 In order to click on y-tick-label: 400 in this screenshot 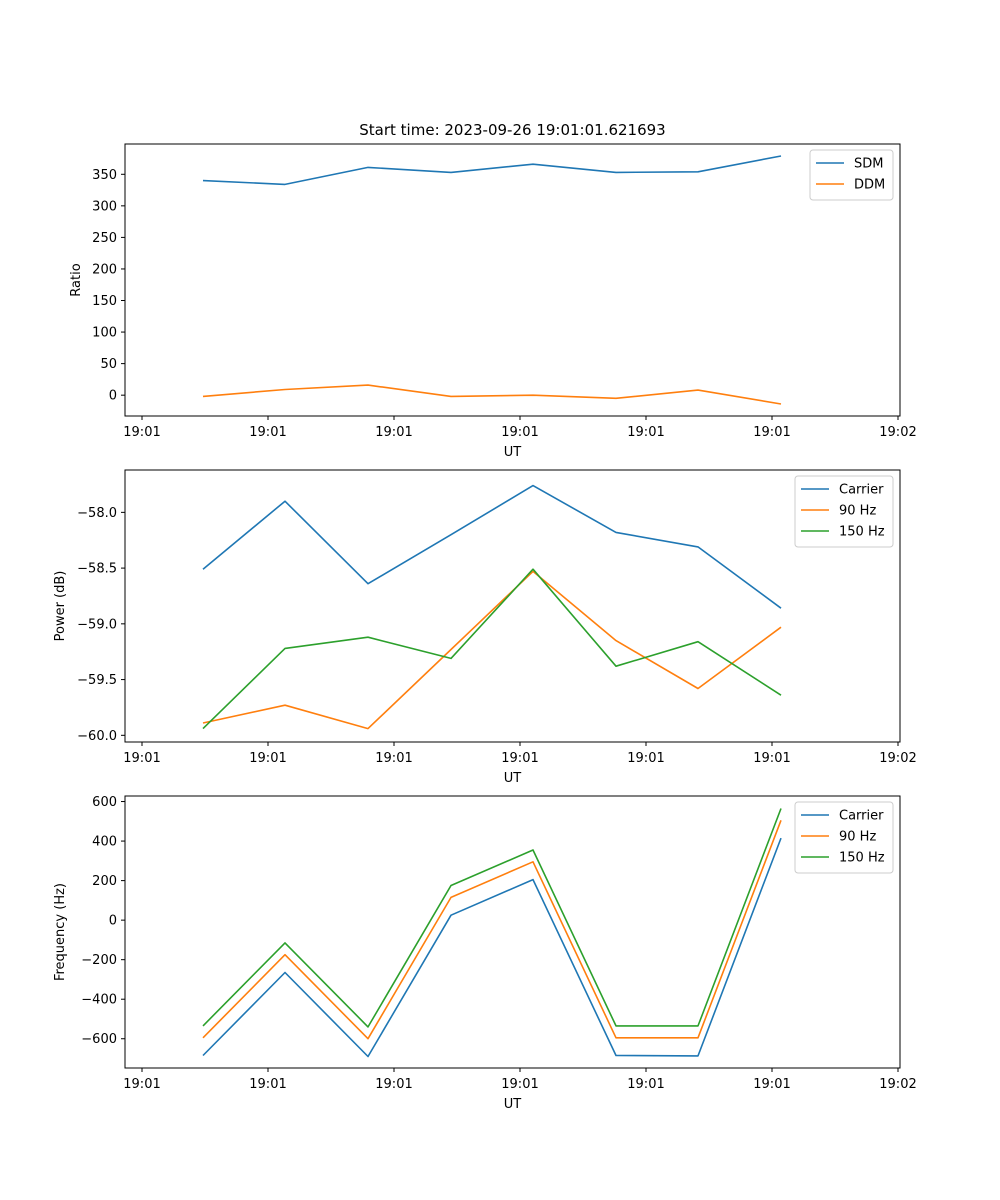, I will do `click(104, 842)`.